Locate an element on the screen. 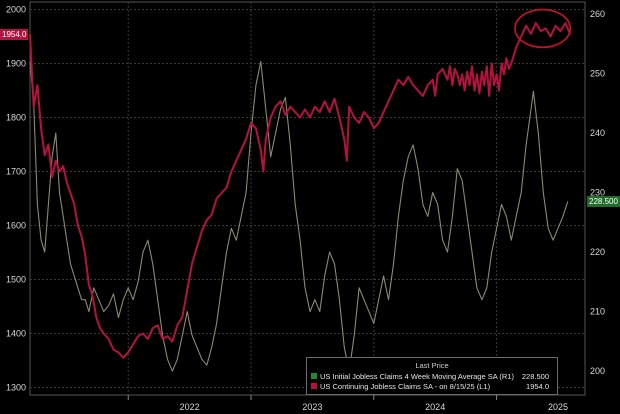  left-tick-label: 1700 is located at coordinates (16, 172).